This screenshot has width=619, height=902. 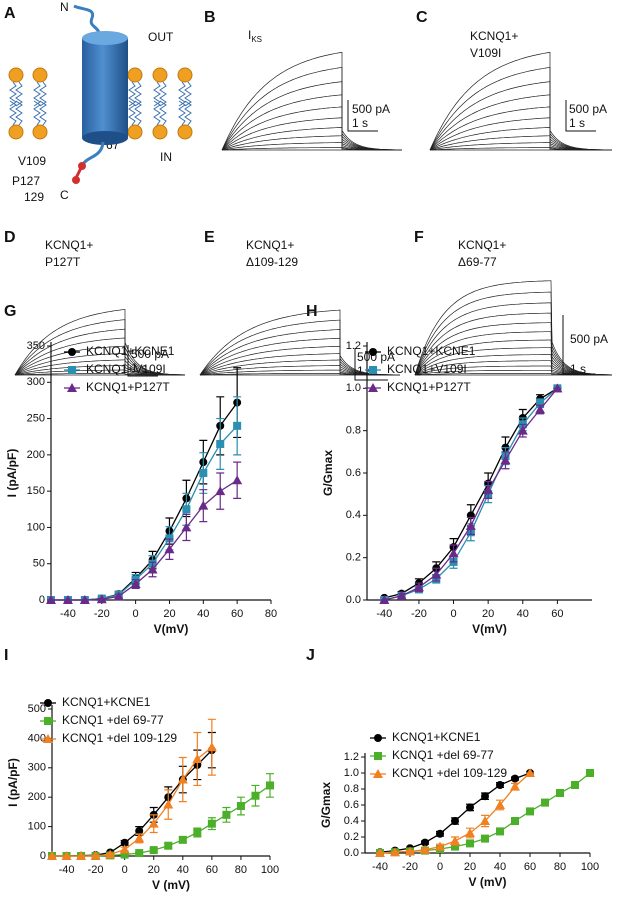 I want to click on panel-label: E, so click(x=209, y=237).